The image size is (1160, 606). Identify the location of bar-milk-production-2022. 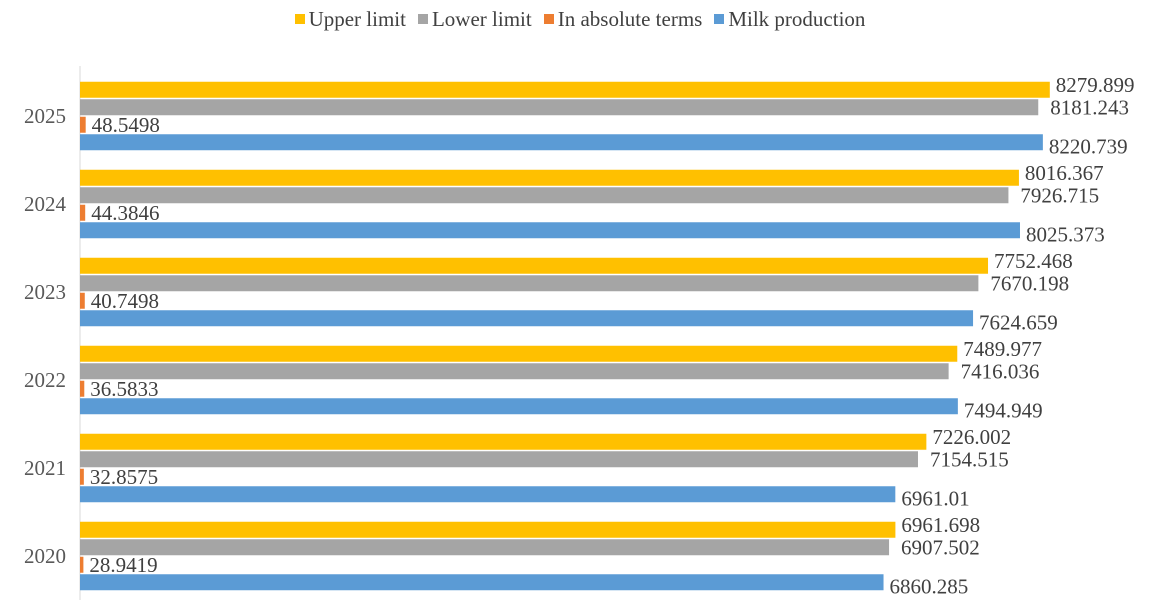
(519, 406).